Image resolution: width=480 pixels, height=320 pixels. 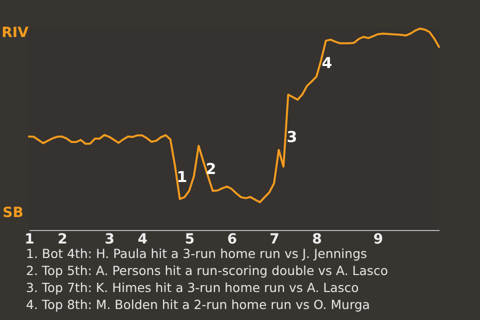 What do you see at coordinates (198, 304) in the screenshot?
I see `text: 4. Top 8th: M. Bolden hit a 2-run home run vs O. Murga` at bounding box center [198, 304].